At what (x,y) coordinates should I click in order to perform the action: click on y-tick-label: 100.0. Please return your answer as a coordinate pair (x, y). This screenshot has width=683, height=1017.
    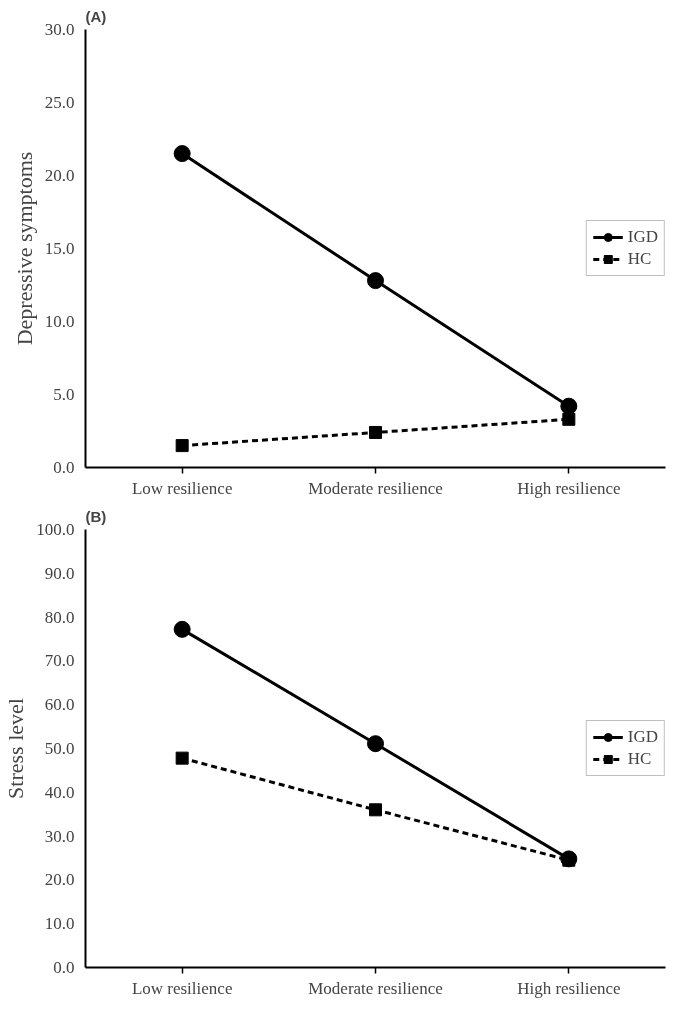
    Looking at the image, I should click on (55, 529).